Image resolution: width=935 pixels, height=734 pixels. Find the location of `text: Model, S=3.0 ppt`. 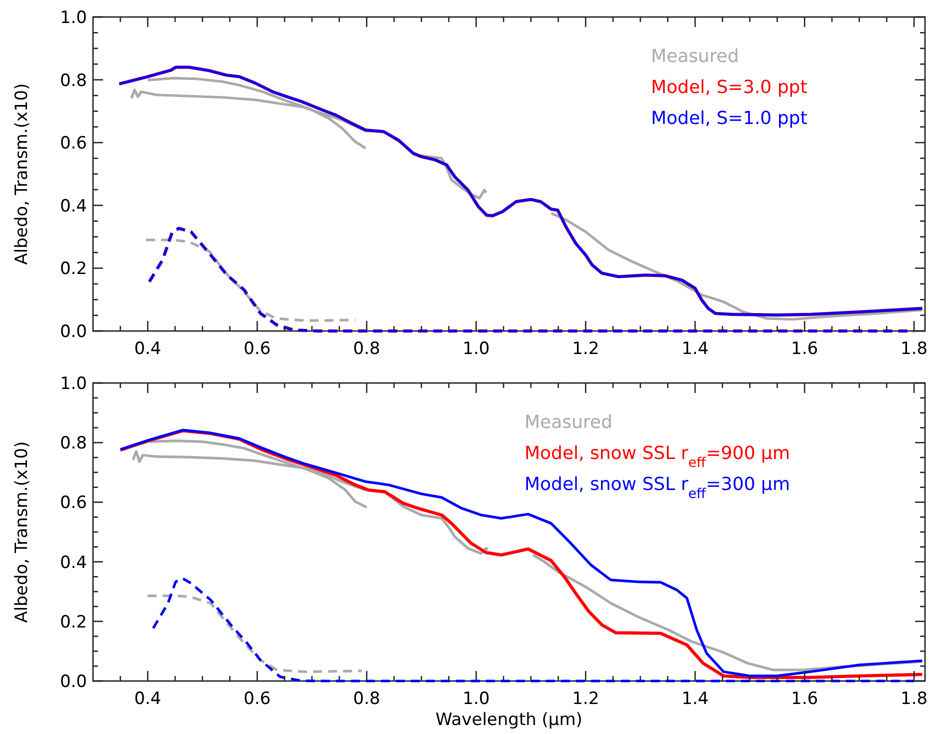

text: Model, S=3.0 ppt is located at coordinates (729, 87).